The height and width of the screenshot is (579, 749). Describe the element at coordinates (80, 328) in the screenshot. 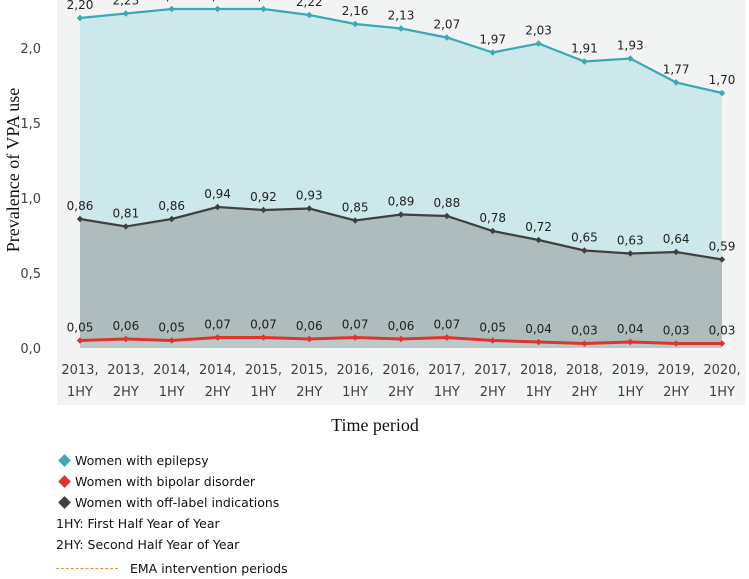

I see `data-label-bipolar: 0,05` at that location.